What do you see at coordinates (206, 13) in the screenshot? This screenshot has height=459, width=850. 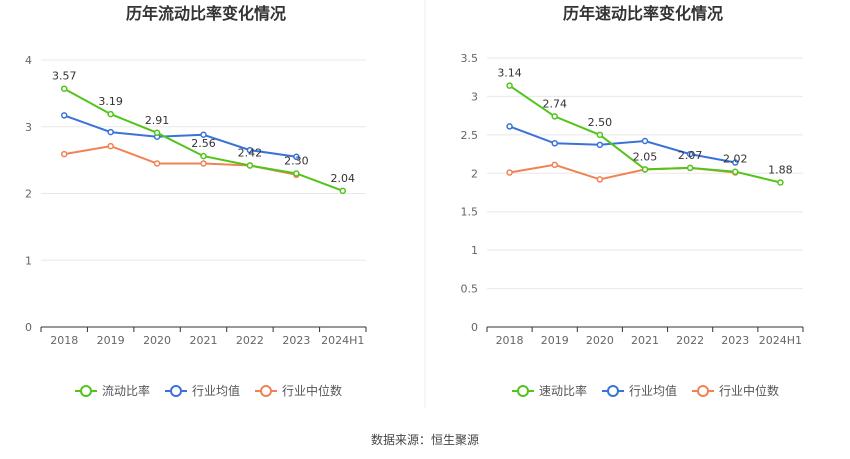 I see `chart-title: 历年流动比率变化情况` at bounding box center [206, 13].